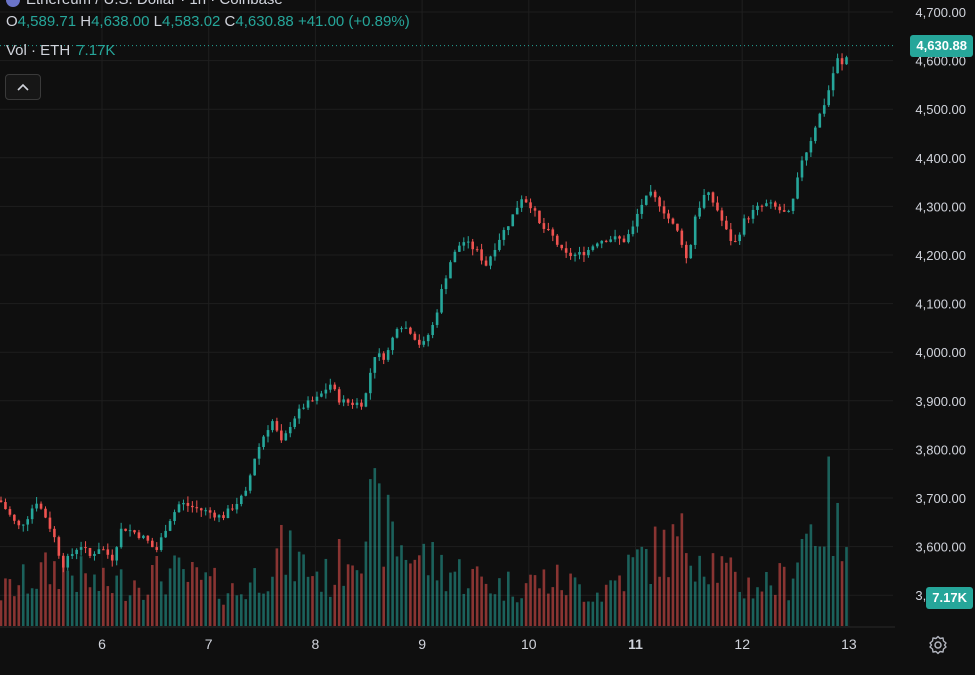  What do you see at coordinates (742, 644) in the screenshot?
I see `time-tick-label: 12` at bounding box center [742, 644].